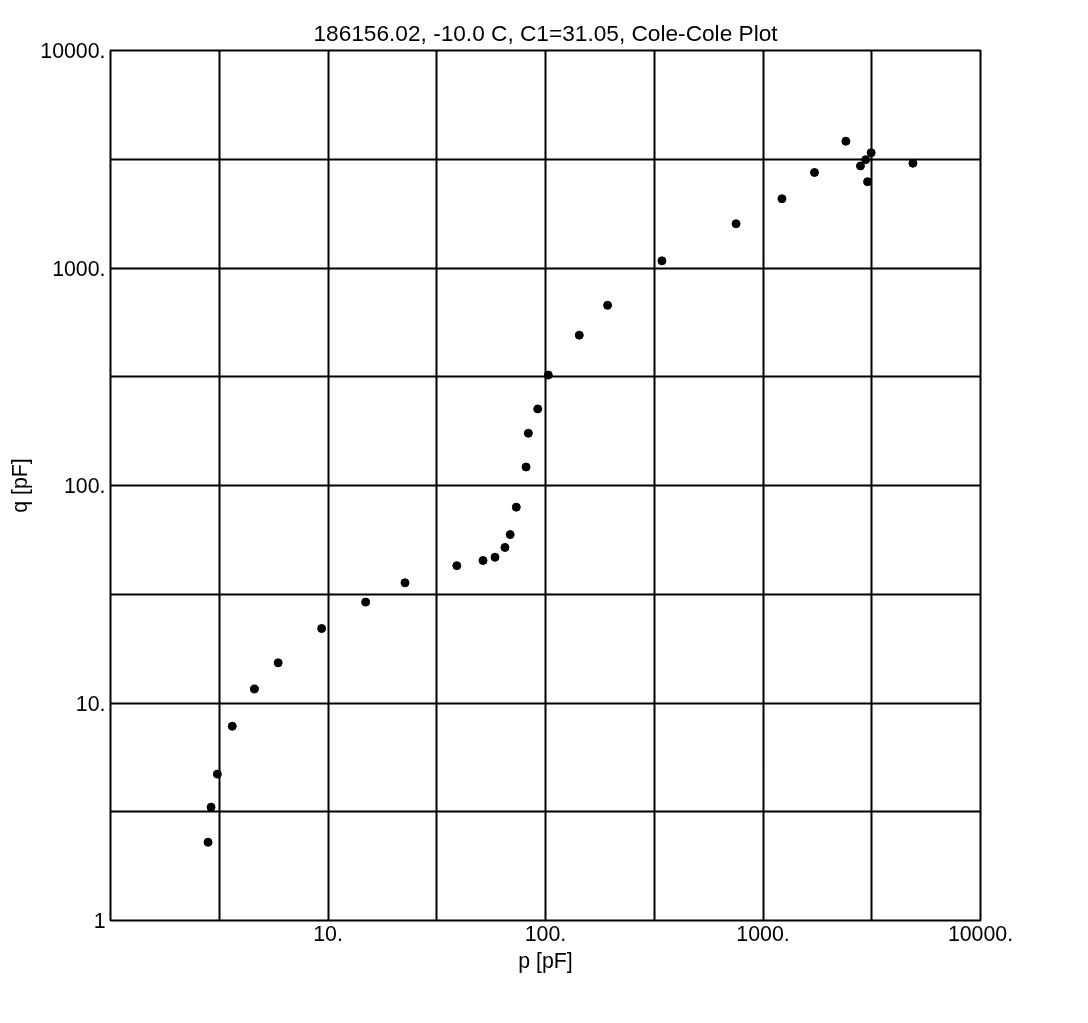  What do you see at coordinates (20, 485) in the screenshot?
I see `y-axis-title: q [pF]` at bounding box center [20, 485].